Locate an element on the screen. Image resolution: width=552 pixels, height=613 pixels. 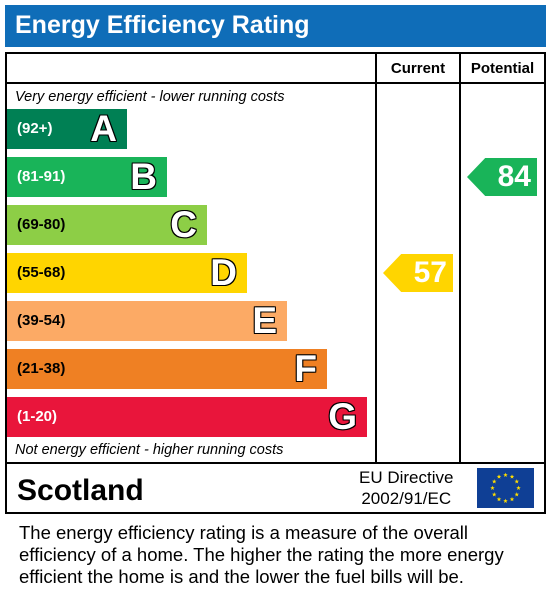
directive-line-1: EU Directive is located at coordinates (406, 477).